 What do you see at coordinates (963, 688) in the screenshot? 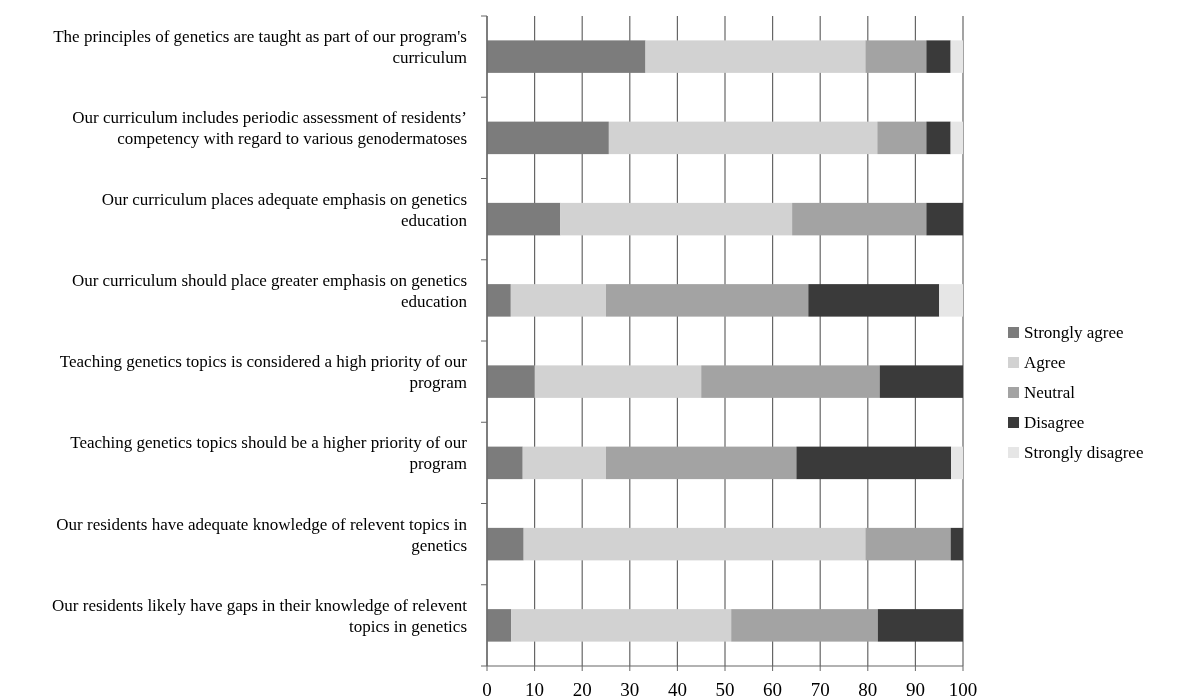
I see `x-tick-label: 100` at bounding box center [963, 688].